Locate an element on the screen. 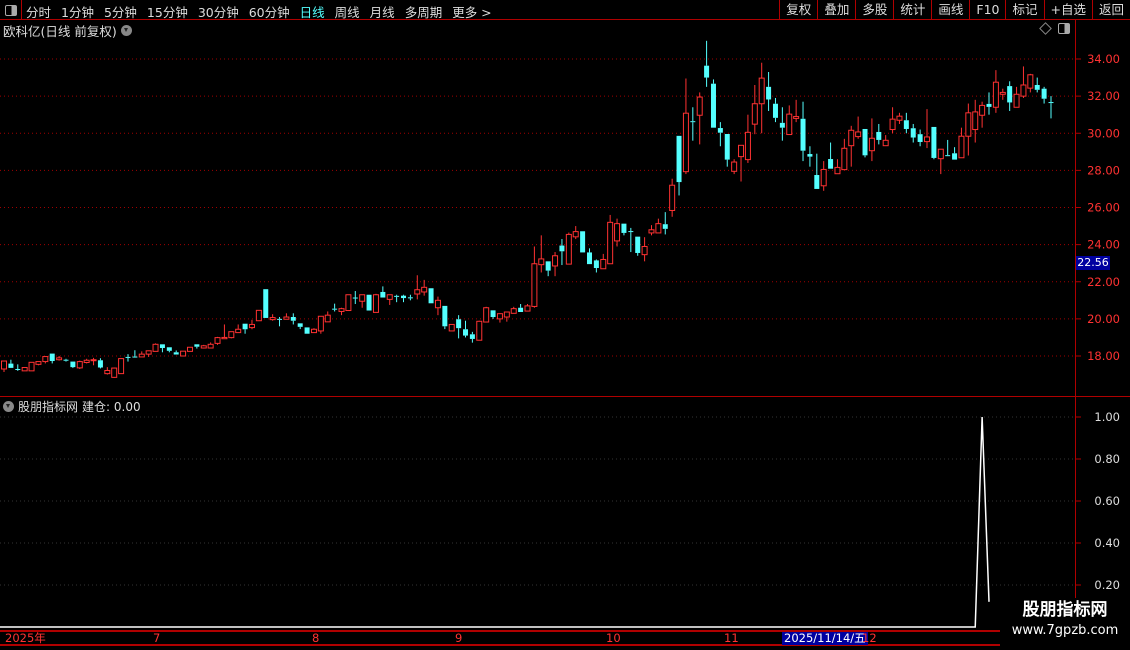 This screenshot has height=650, width=1130. price-tick-label: 26.00 is located at coordinates (1103, 208).